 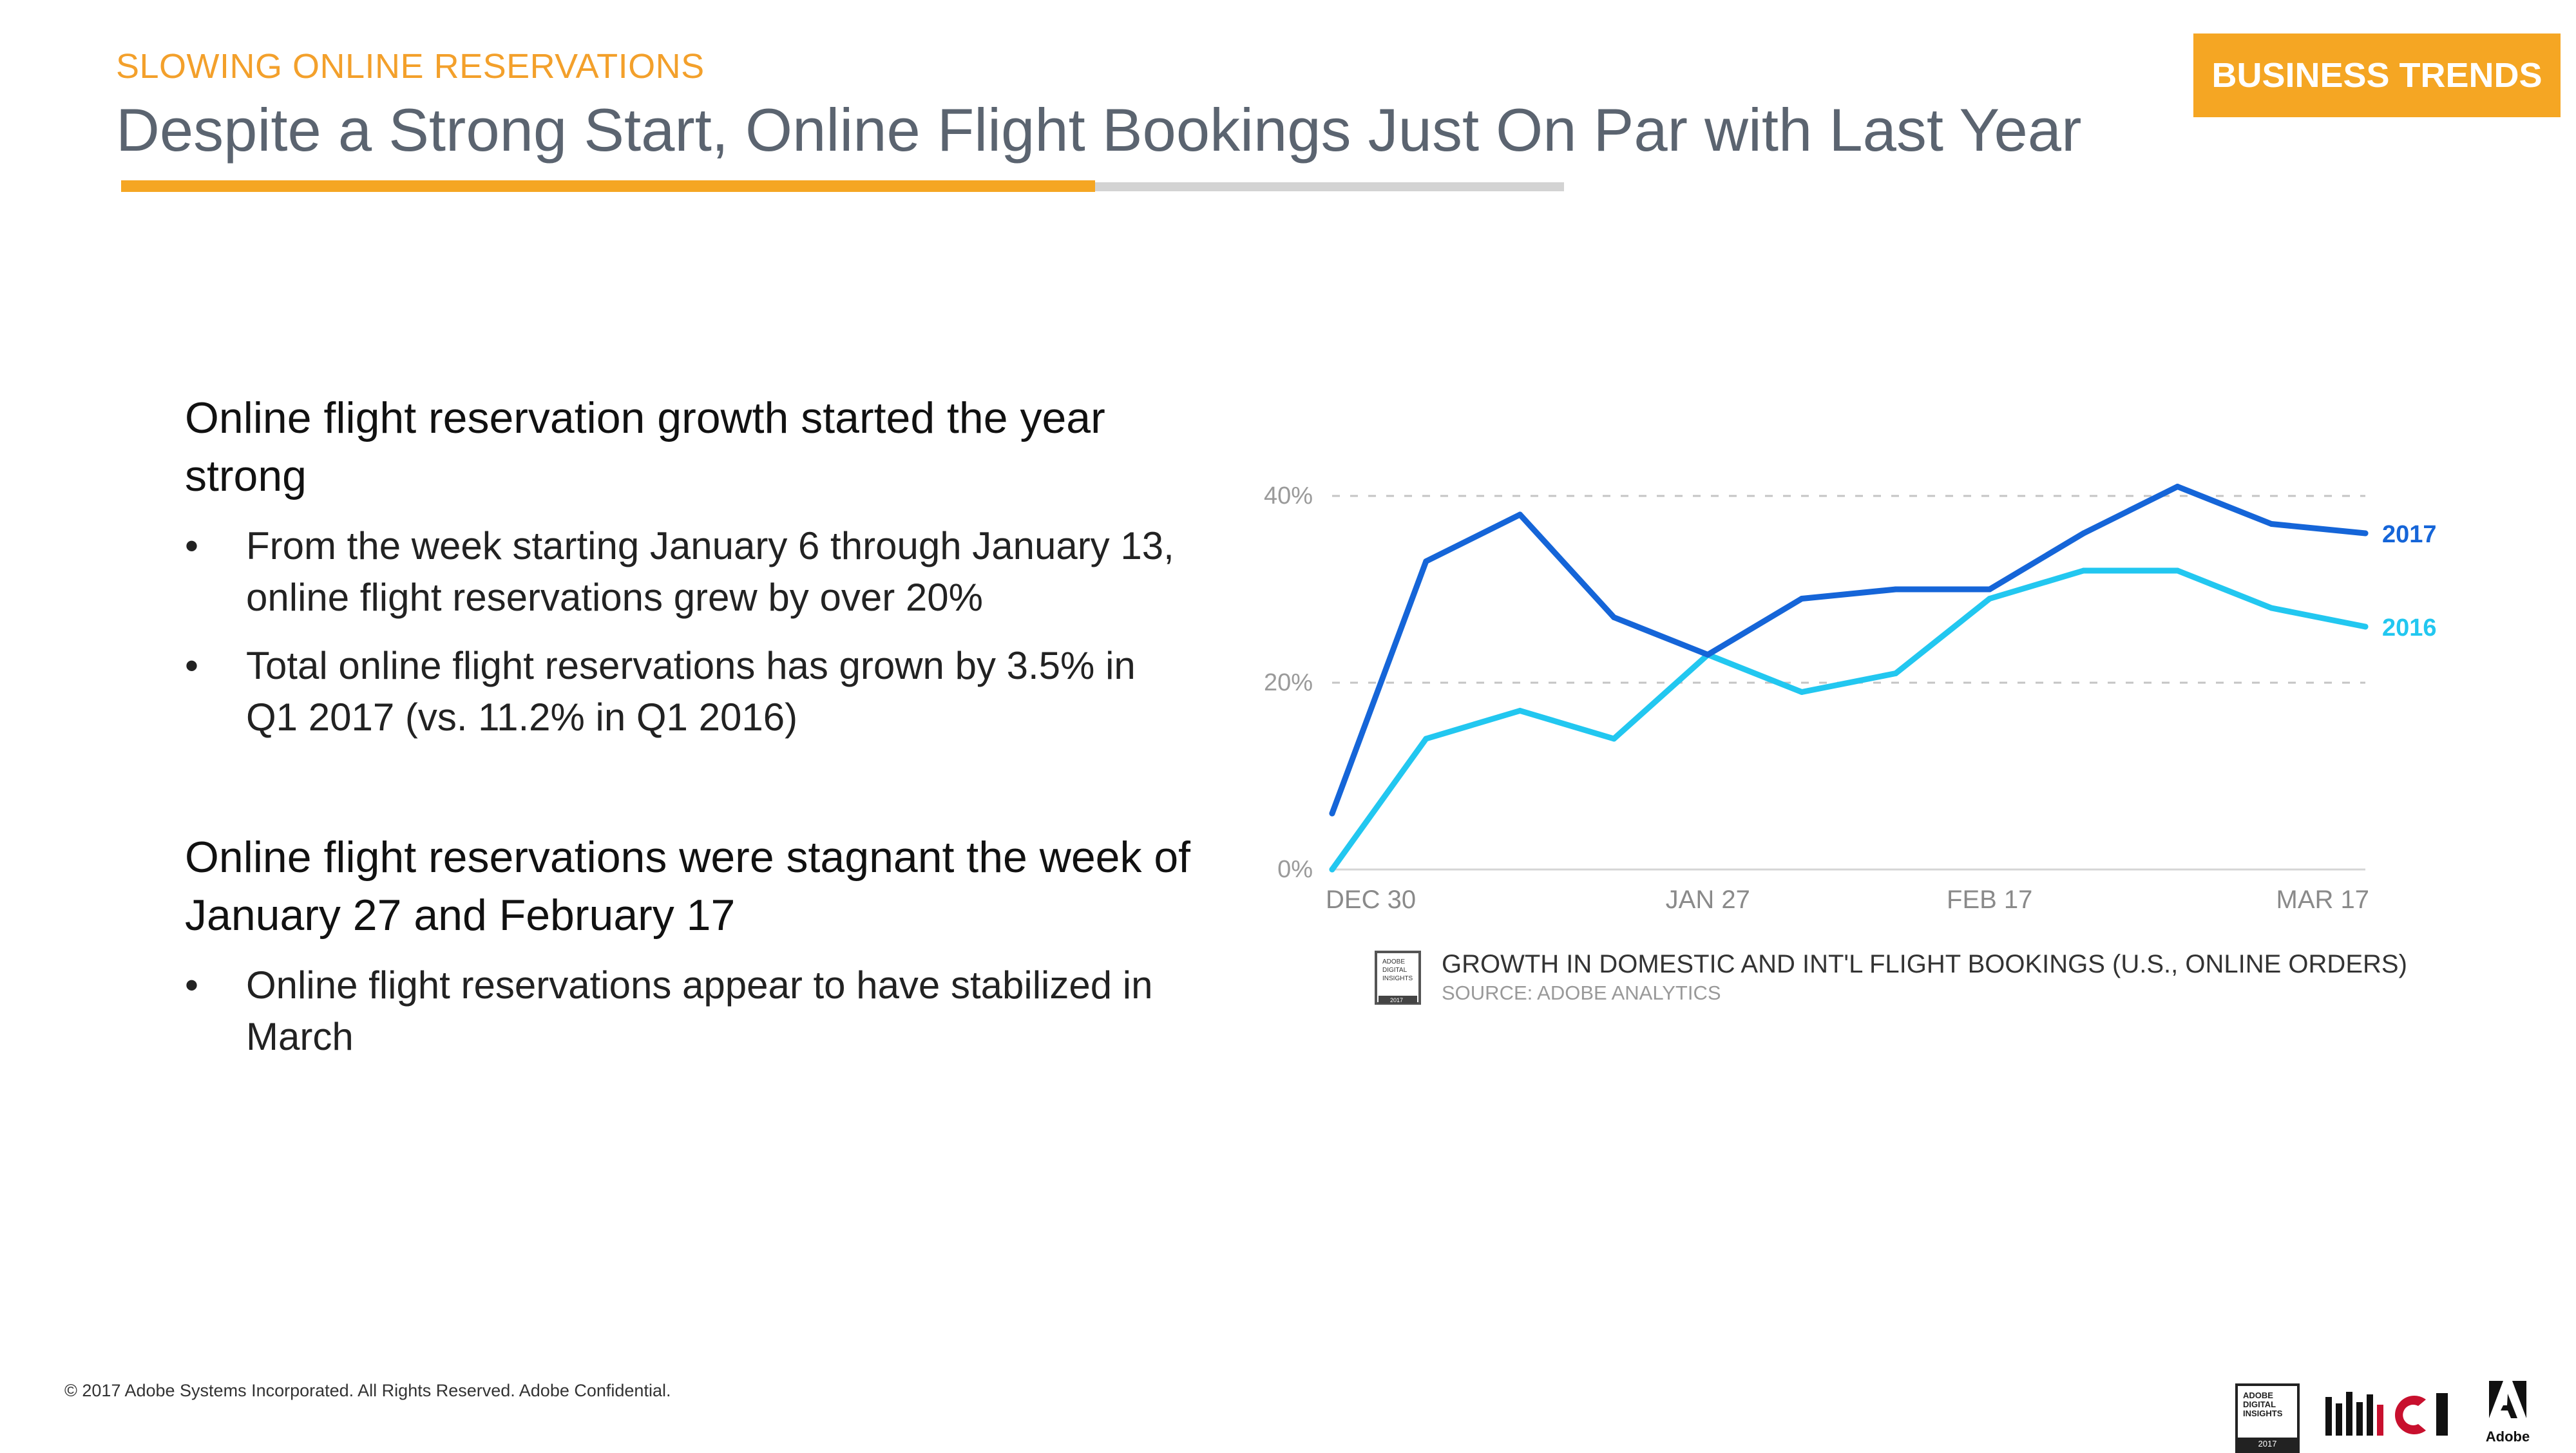 What do you see at coordinates (2508, 1437) in the screenshot?
I see `adobe-wordmark: Adobe` at bounding box center [2508, 1437].